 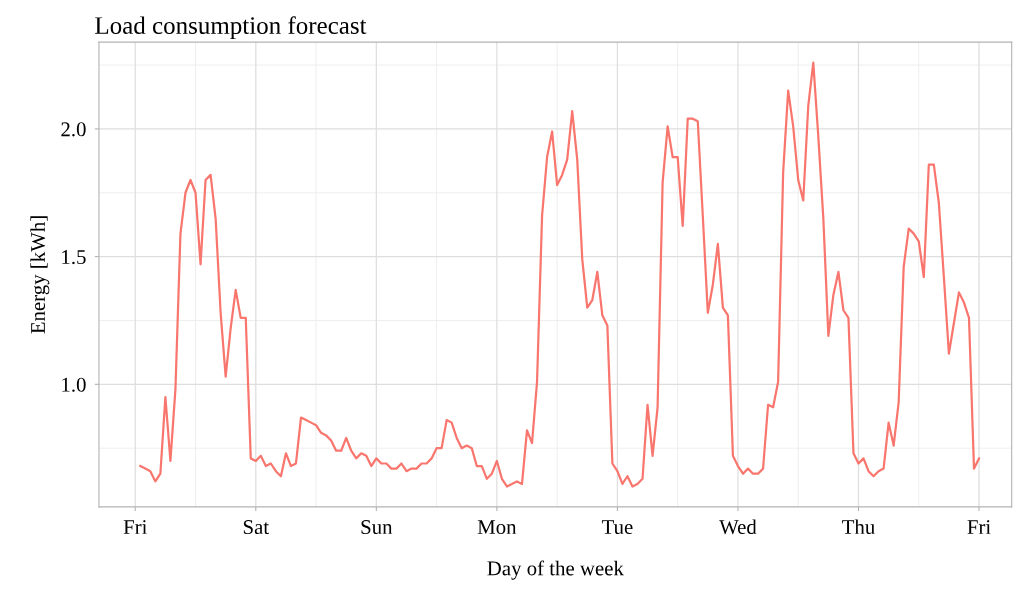 What do you see at coordinates (73, 129) in the screenshot?
I see `y-tick-label: 2.0` at bounding box center [73, 129].